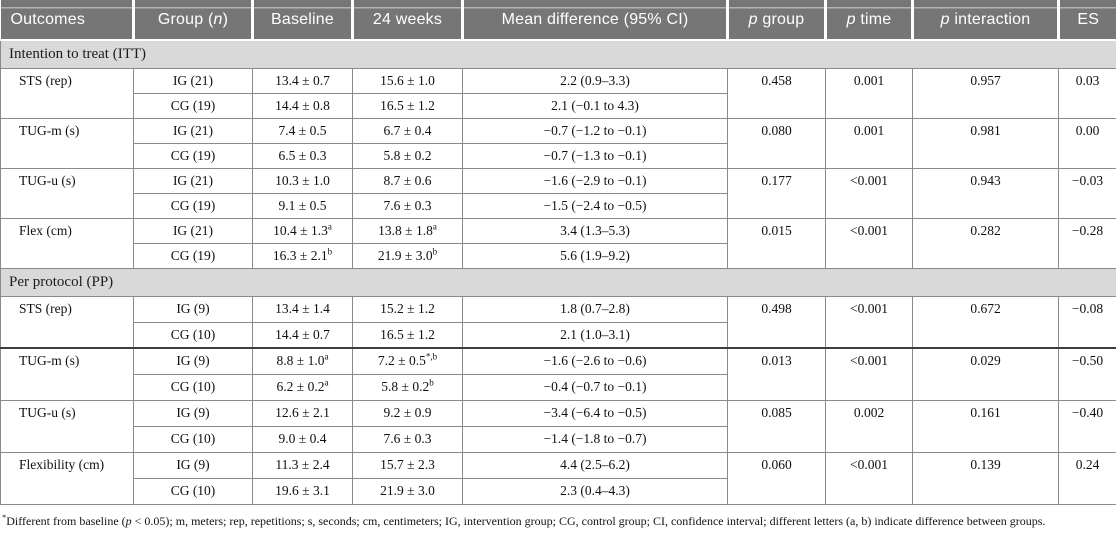 This screenshot has width=1116, height=549. What do you see at coordinates (595, 387) in the screenshot?
I see `cell-mean-difference: −0.4 (−0.7 to −0.1)` at bounding box center [595, 387].